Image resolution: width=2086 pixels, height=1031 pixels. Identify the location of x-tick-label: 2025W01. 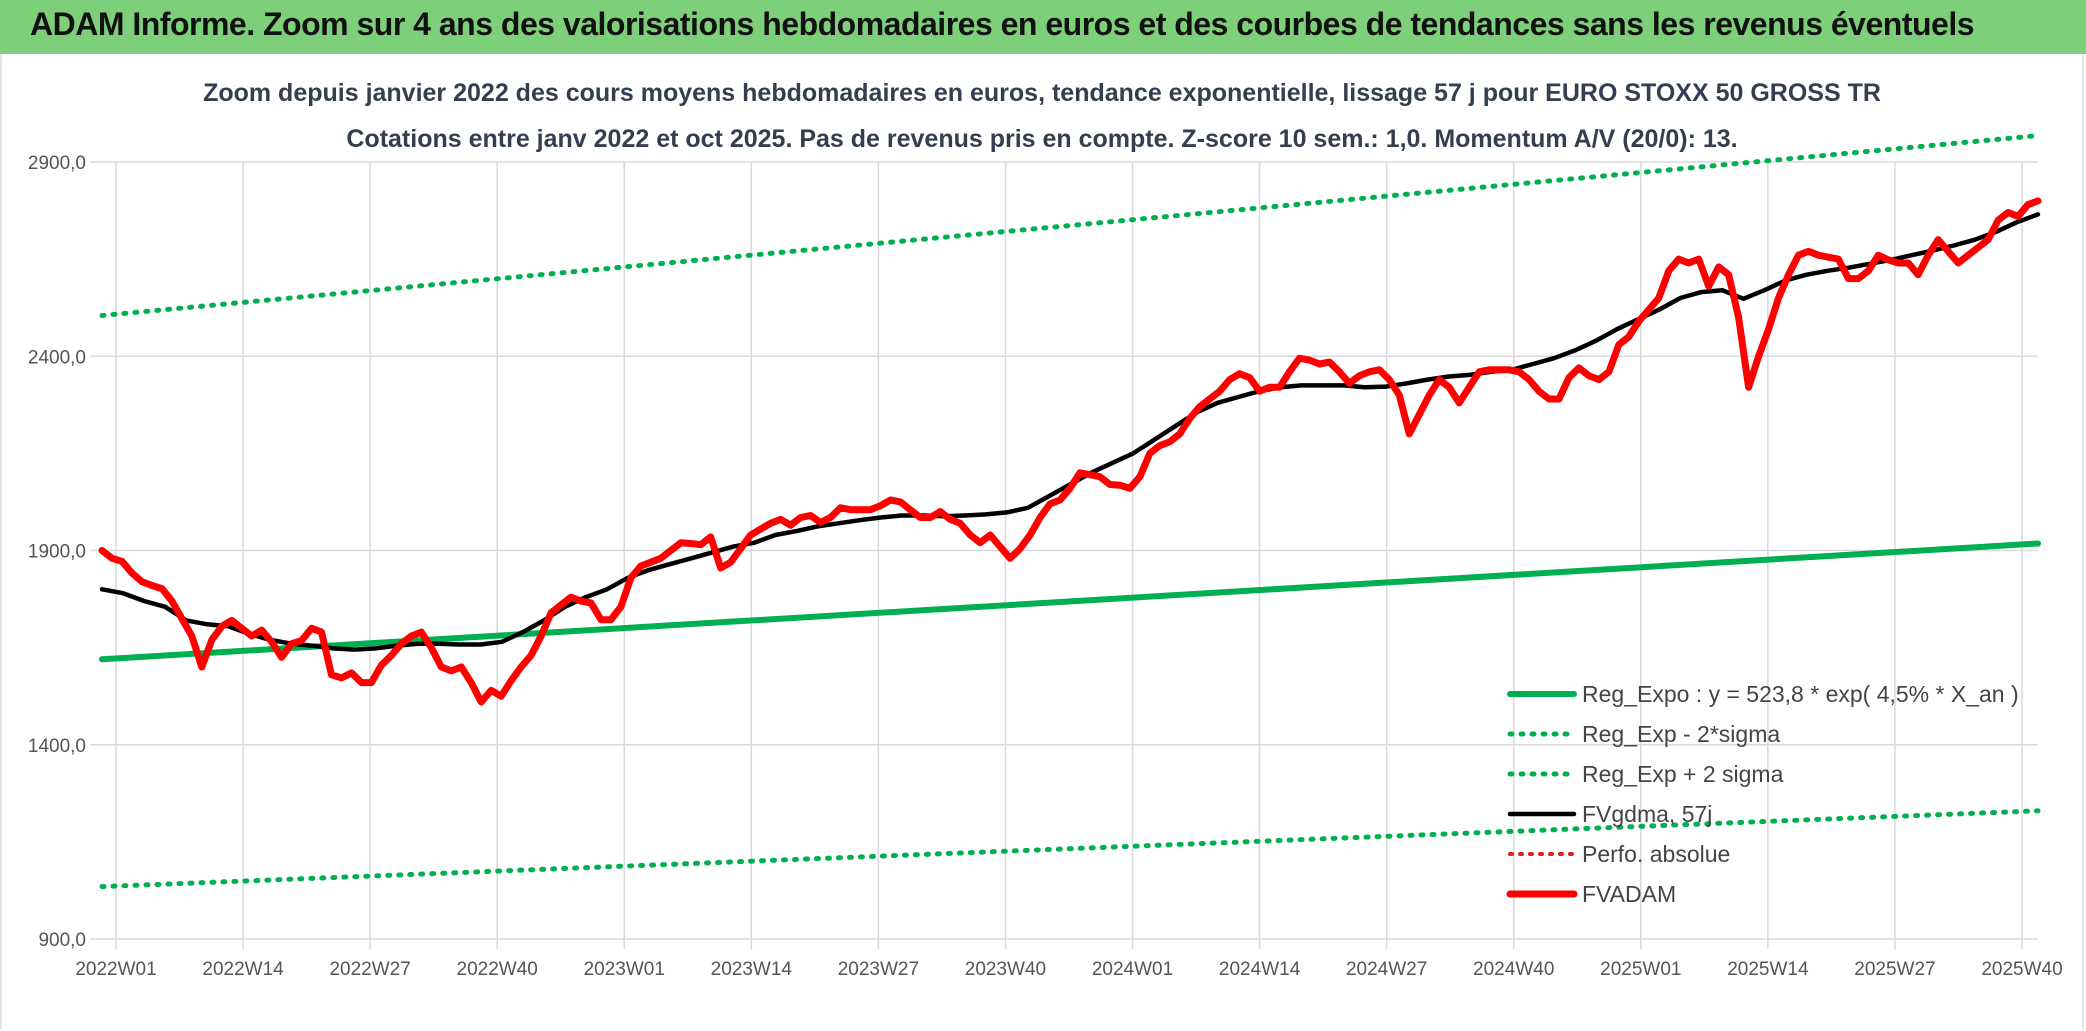
(1640, 969).